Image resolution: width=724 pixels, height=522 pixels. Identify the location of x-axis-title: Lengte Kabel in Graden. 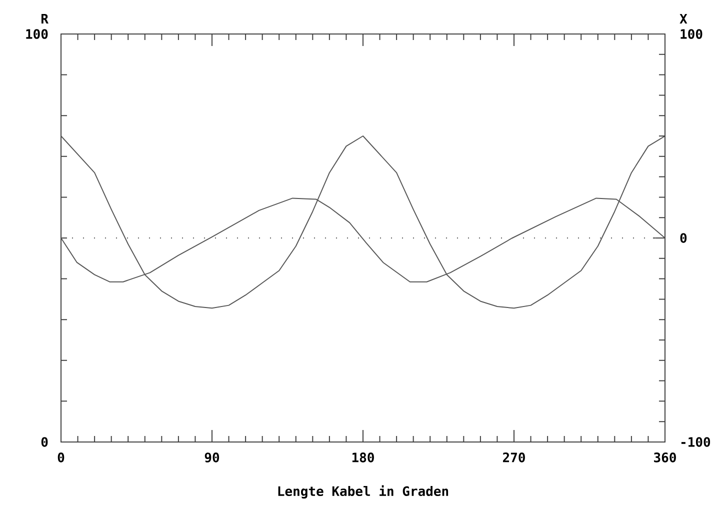
(363, 492).